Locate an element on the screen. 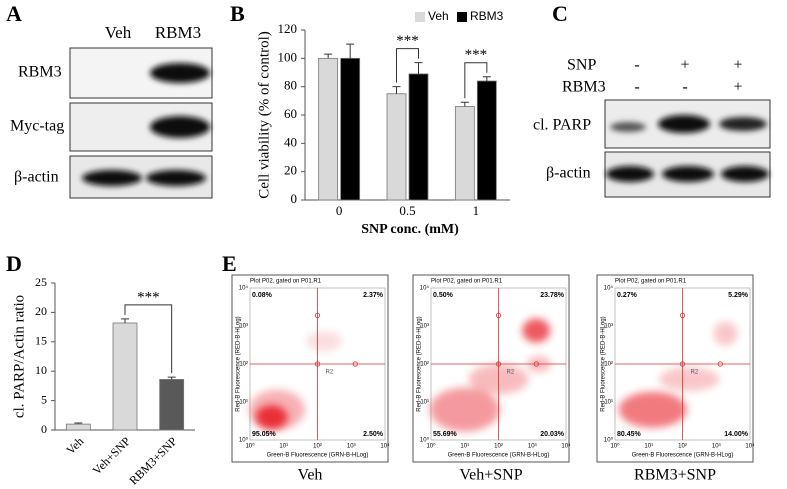  sign: + is located at coordinates (684, 65).